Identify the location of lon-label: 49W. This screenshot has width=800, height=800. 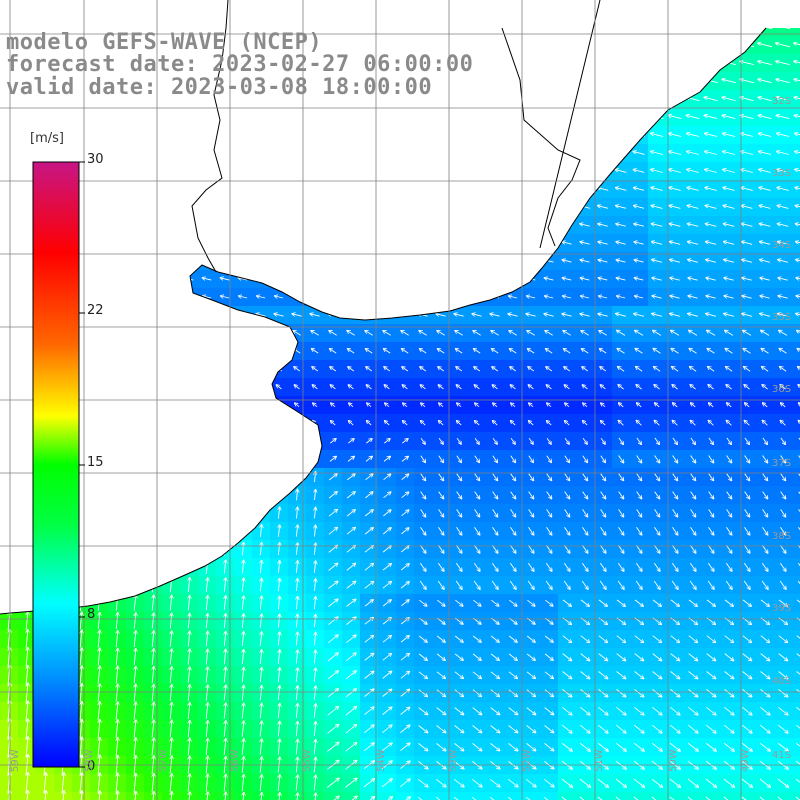
(745, 760).